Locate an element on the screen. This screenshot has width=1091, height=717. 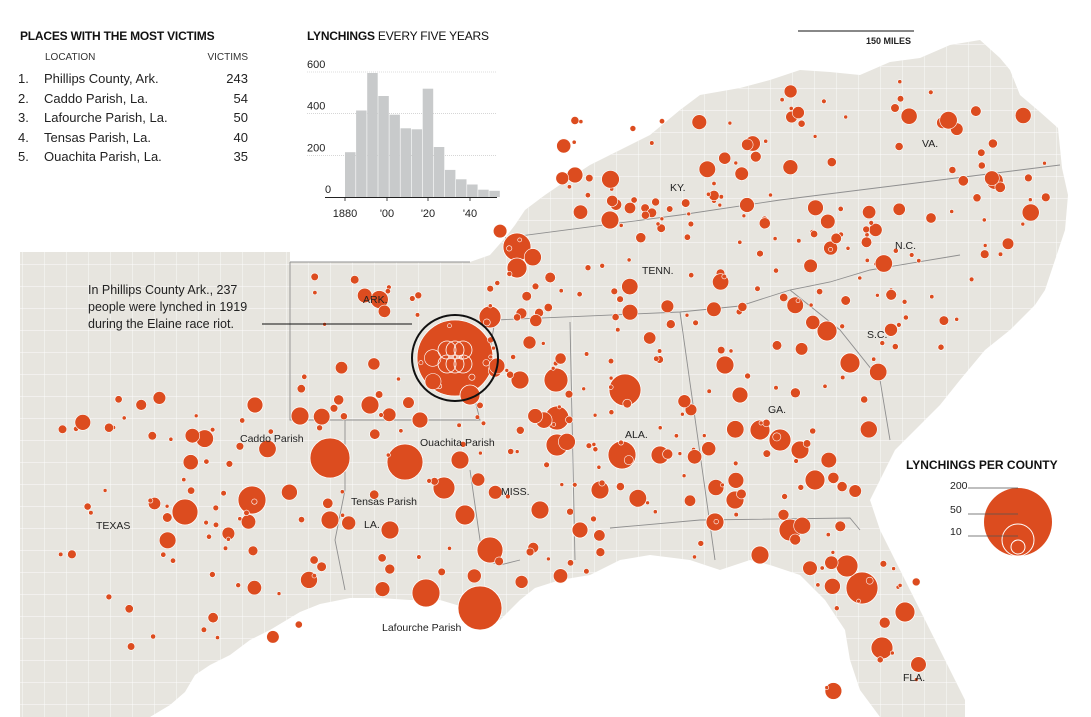
state-label-tenn: TENN. is located at coordinates (658, 271).